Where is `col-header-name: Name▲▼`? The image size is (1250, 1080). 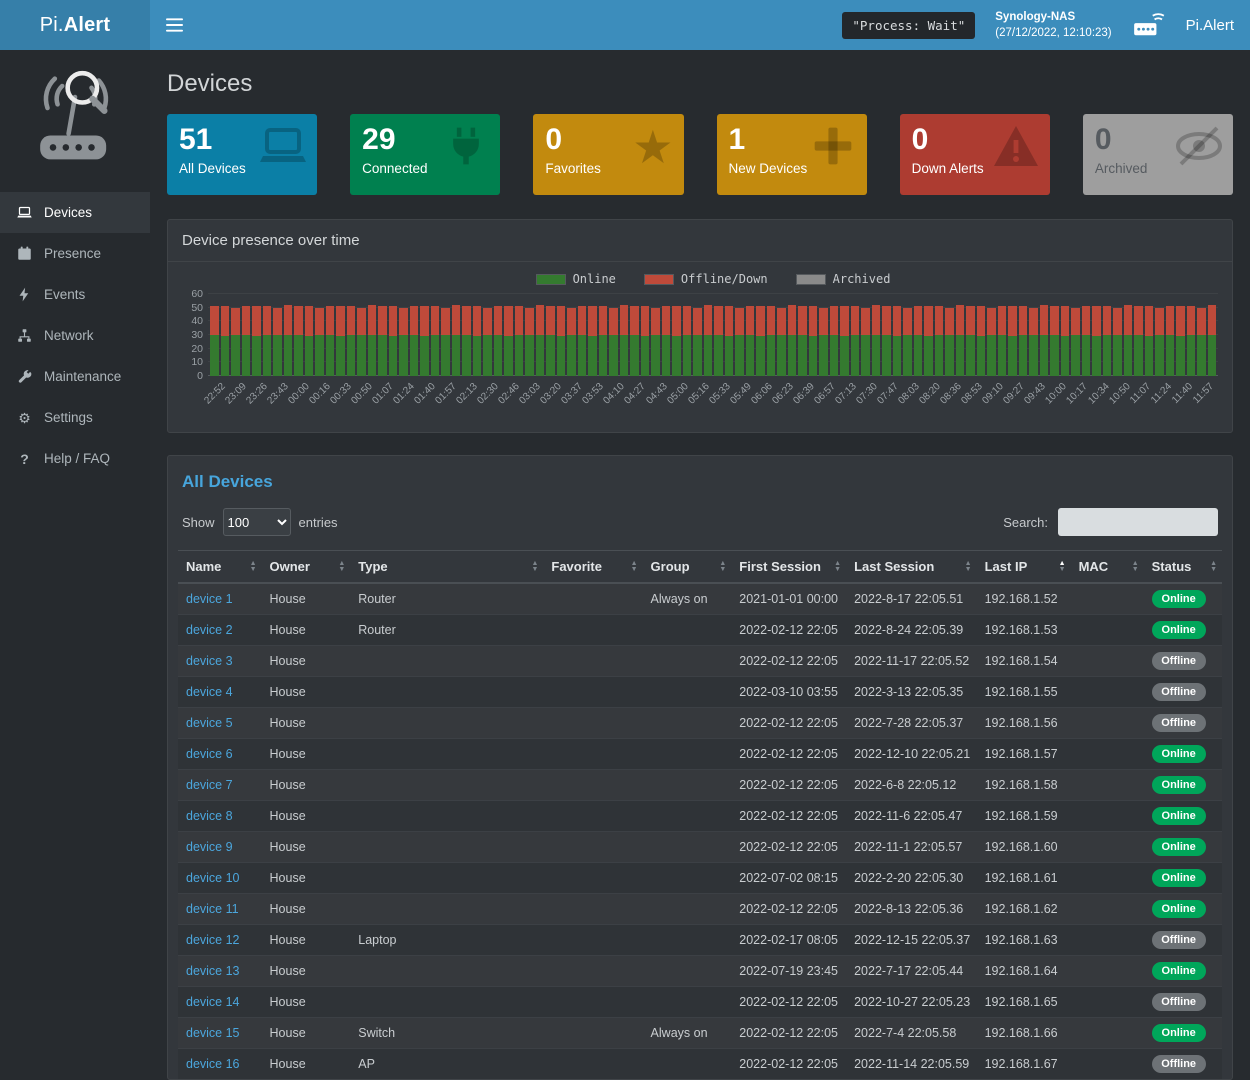
col-header-name: Name▲▼ is located at coordinates (220, 567).